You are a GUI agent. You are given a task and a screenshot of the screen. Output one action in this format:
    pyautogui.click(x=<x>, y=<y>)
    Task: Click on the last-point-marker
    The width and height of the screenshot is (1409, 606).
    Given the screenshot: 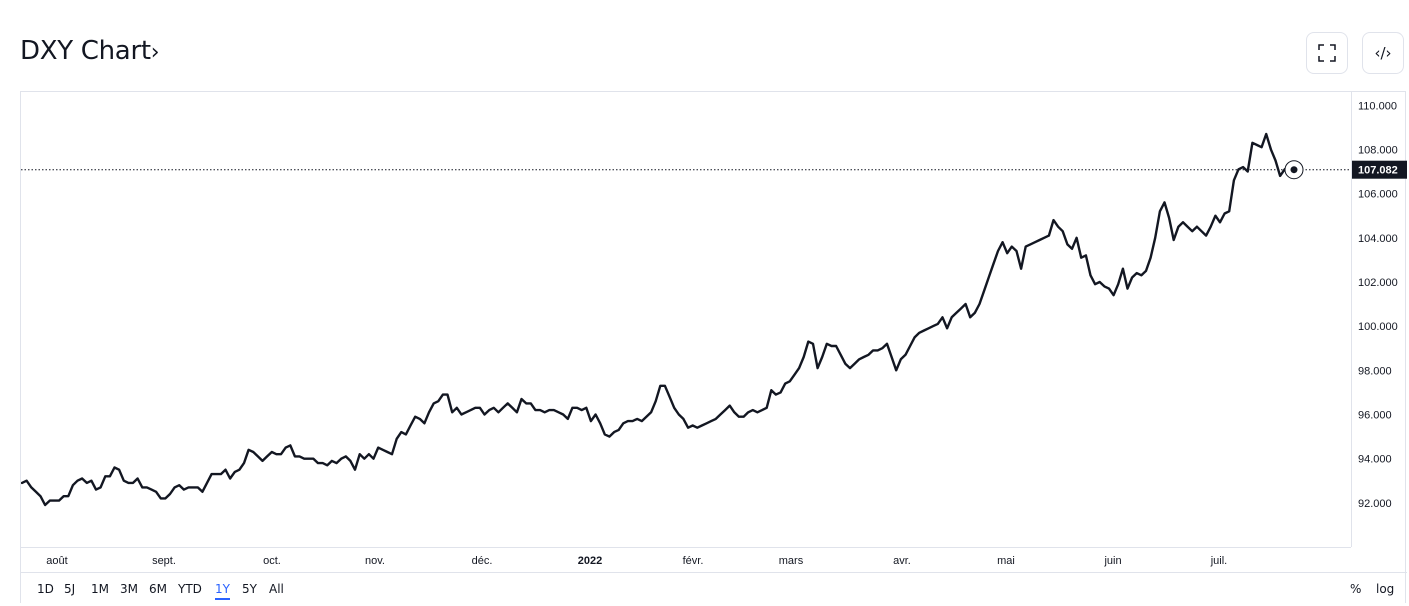 What is the action you would take?
    pyautogui.click(x=1294, y=170)
    